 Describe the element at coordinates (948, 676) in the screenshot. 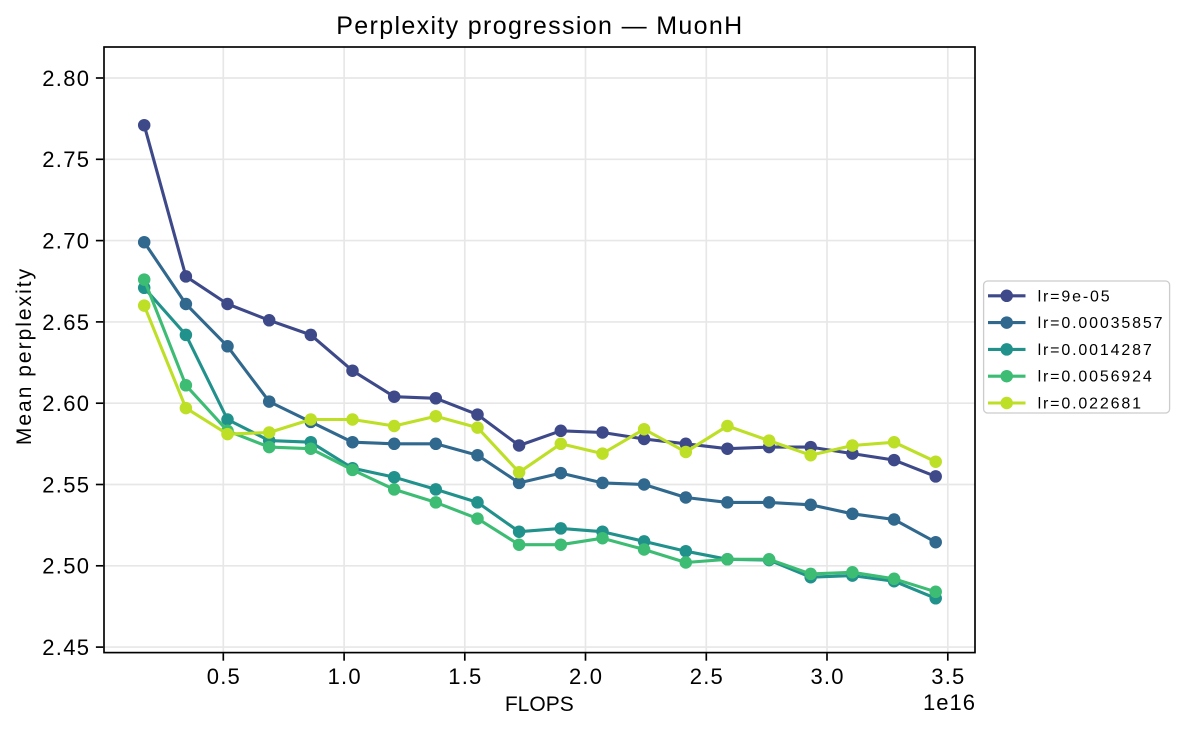

I see `svg-text: 3.5` at that location.